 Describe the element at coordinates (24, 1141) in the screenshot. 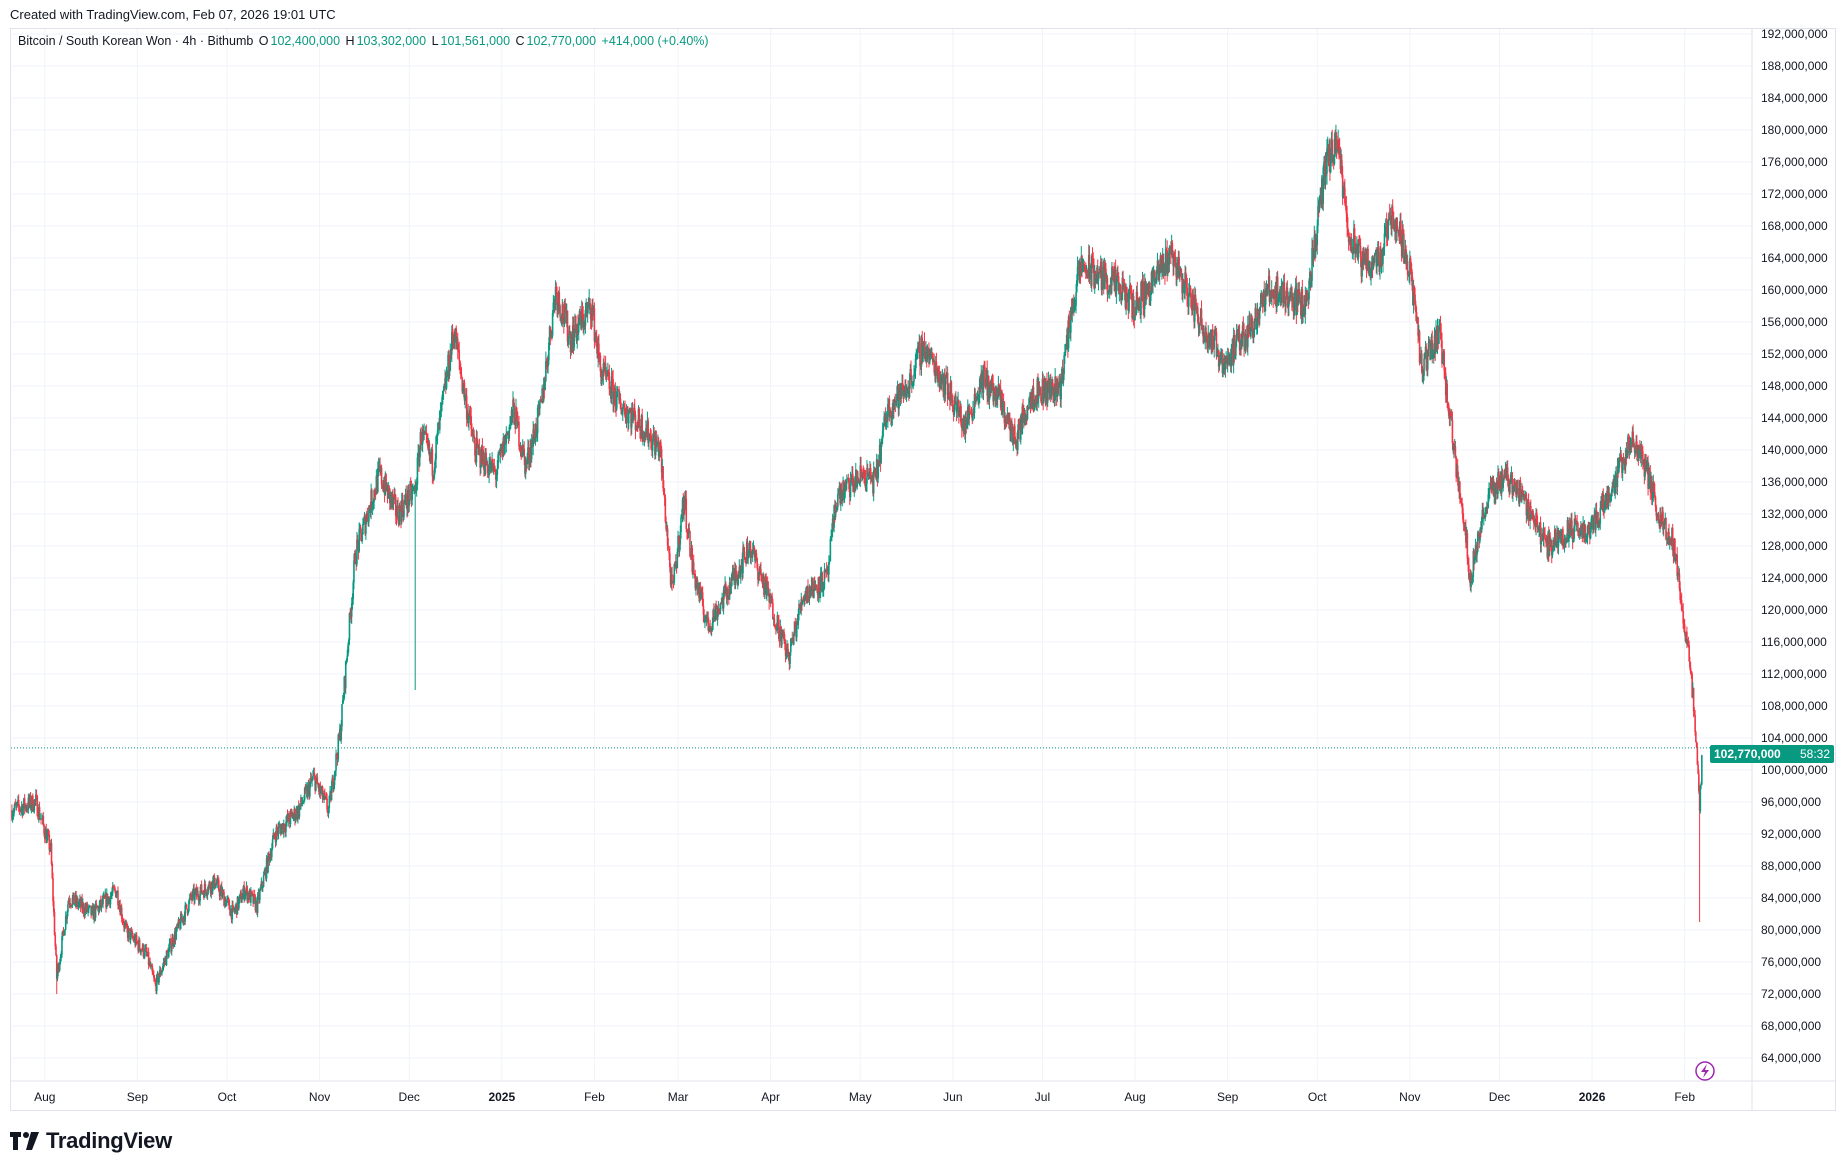

I see `tradingview-logo-icon` at that location.